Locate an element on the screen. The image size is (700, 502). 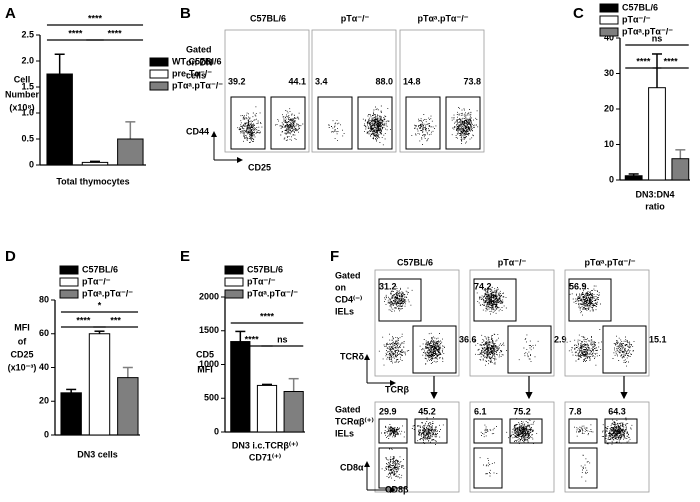
y-tick-label: 0.5 is located at coordinates (27, 138).